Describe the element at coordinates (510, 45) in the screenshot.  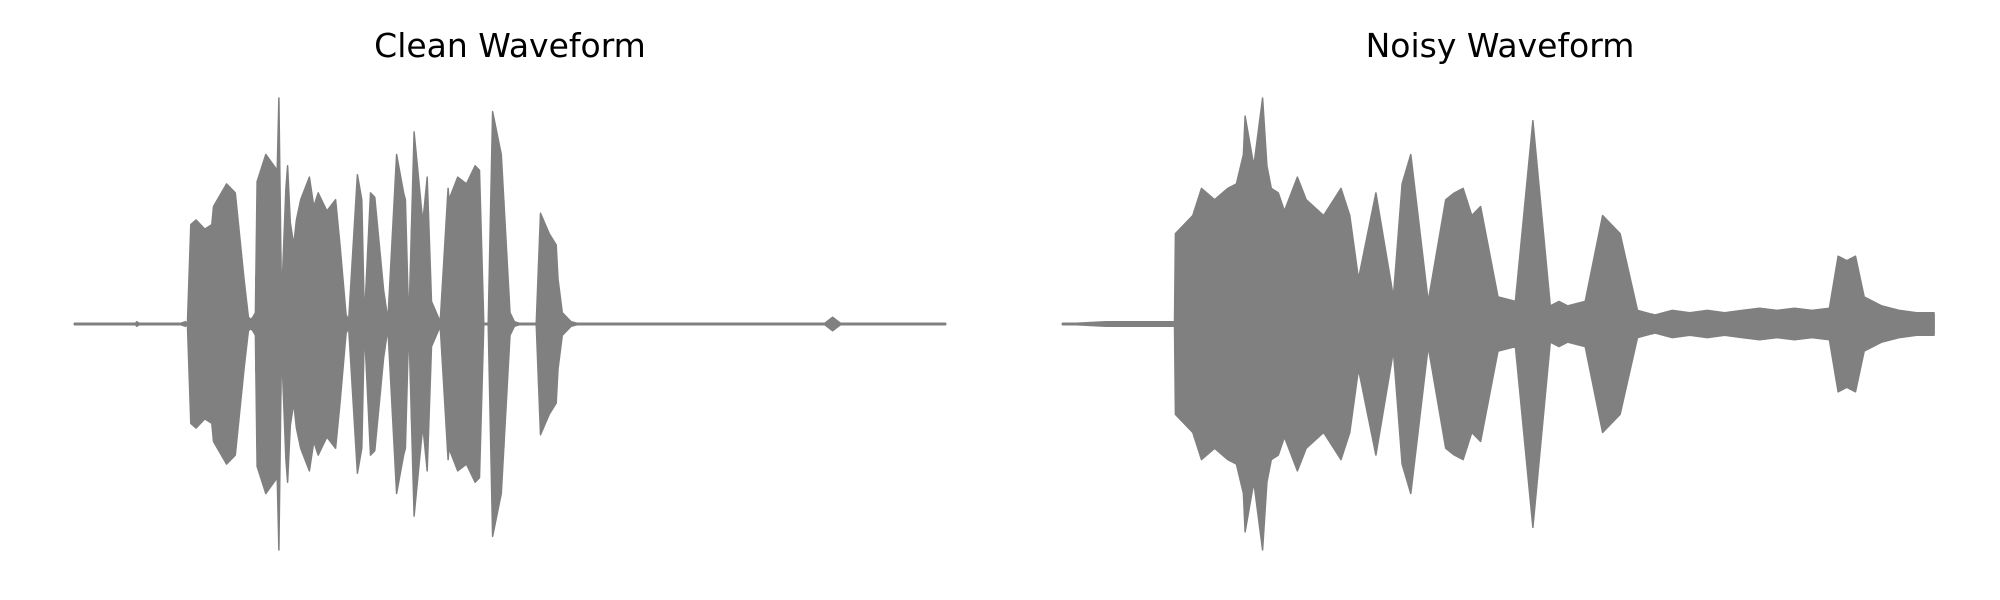
I see `clean-waveform-title: Clean Waveform` at that location.